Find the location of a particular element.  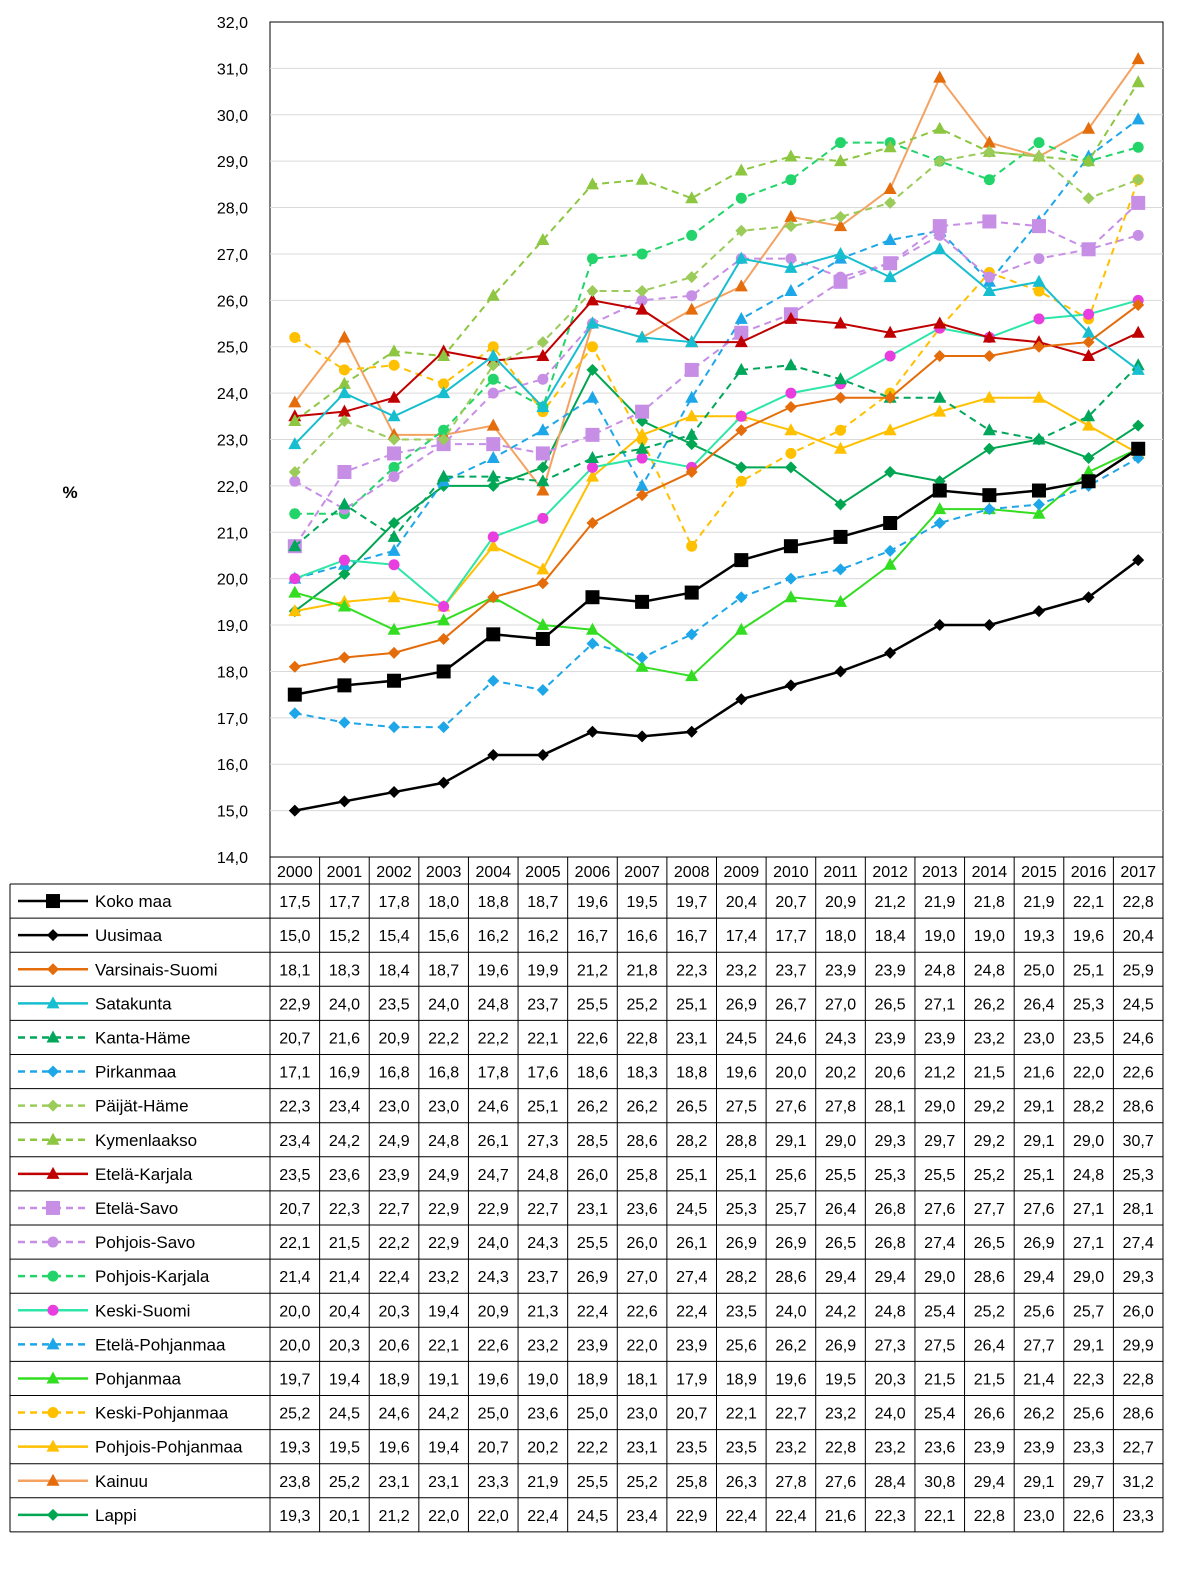

table-cell: 25,6 is located at coordinates (1088, 1414).